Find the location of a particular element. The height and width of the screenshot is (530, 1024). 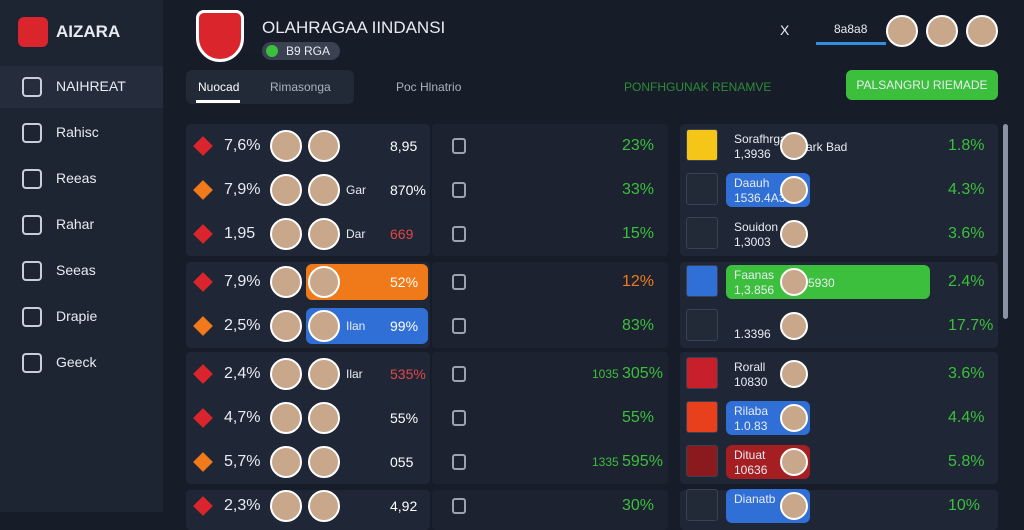

nav-item: Reeas is located at coordinates (76, 178).